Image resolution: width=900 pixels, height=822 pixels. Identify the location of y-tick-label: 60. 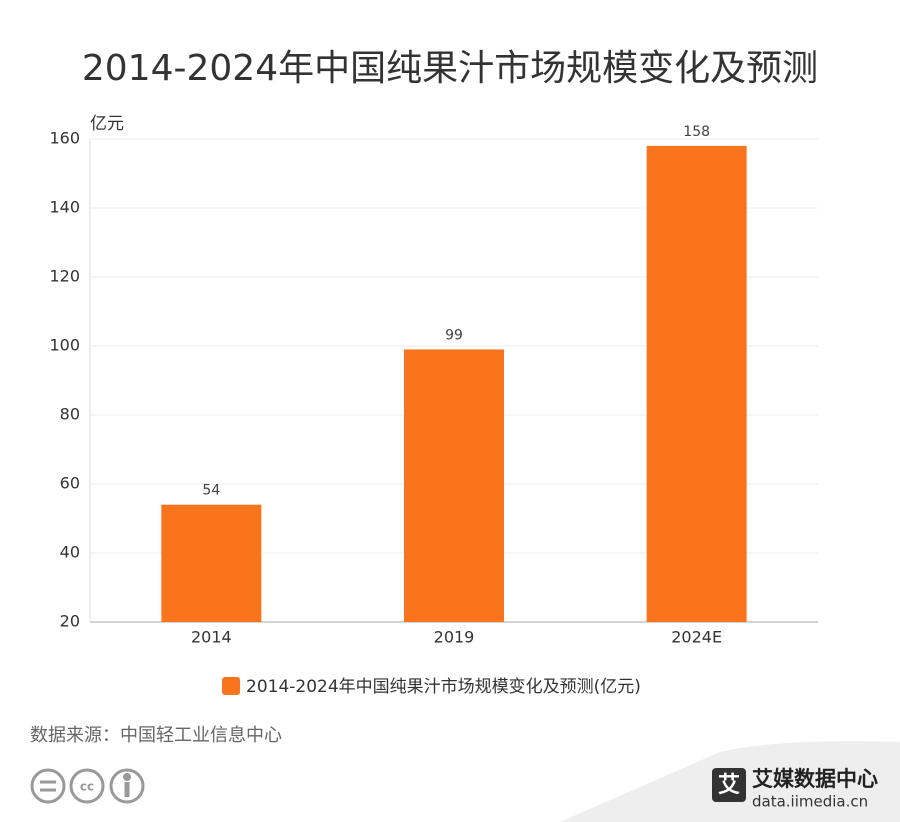
(70, 483).